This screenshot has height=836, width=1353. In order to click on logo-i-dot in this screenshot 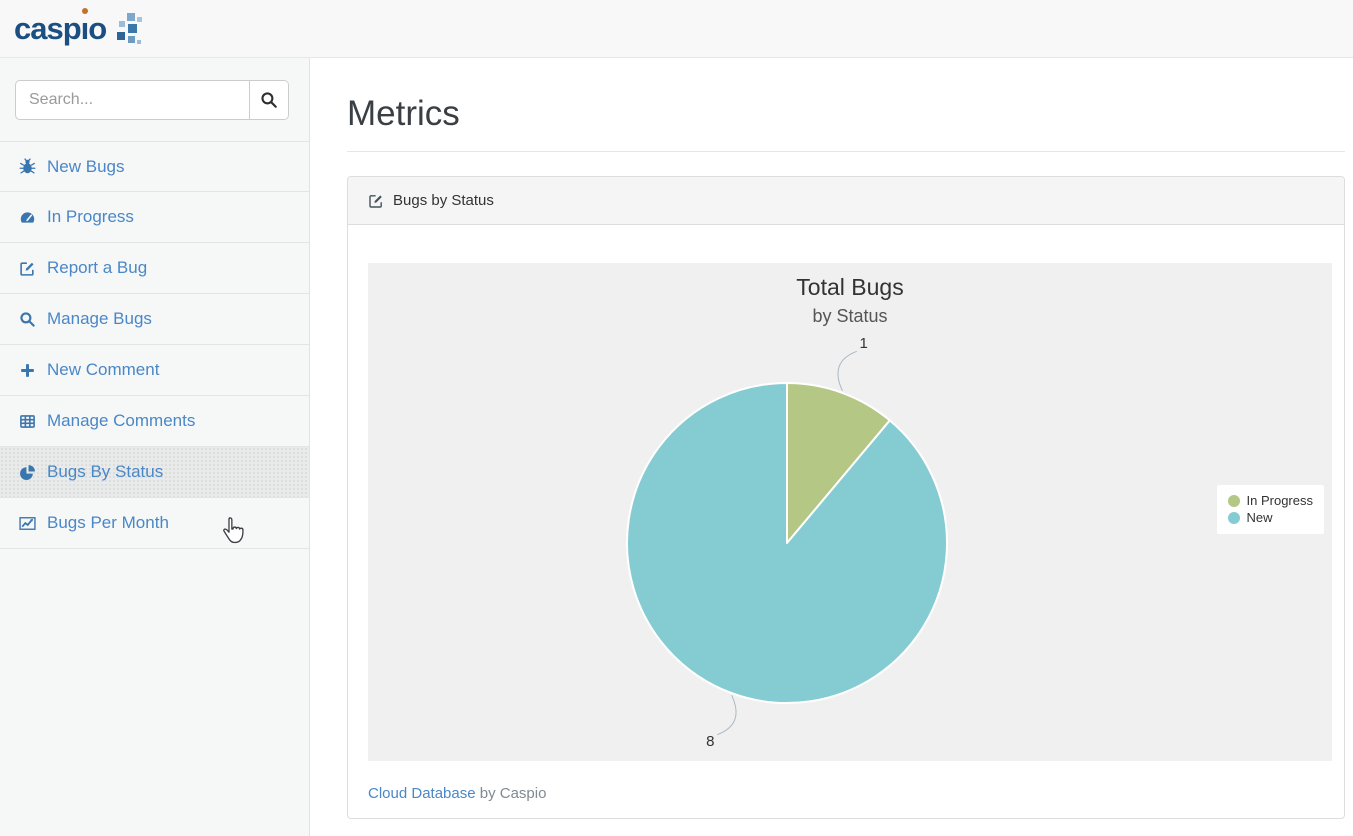, I will do `click(84, 11)`.